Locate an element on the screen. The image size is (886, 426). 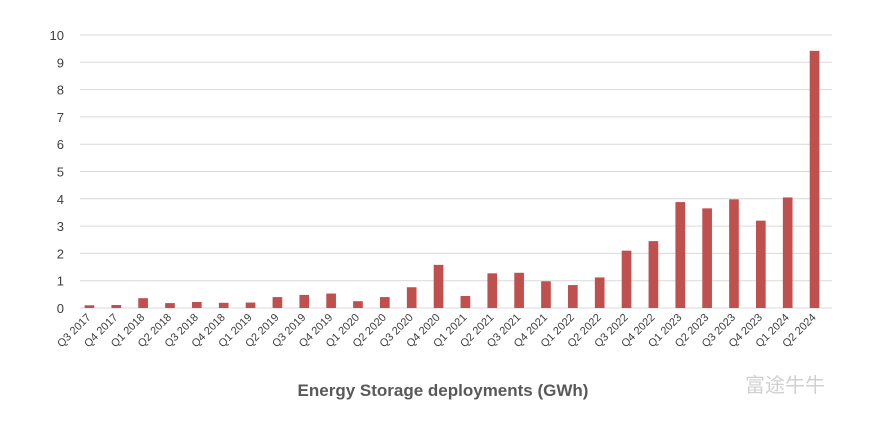
chart-title: Energy Storage deployments (GWh) is located at coordinates (443, 390).